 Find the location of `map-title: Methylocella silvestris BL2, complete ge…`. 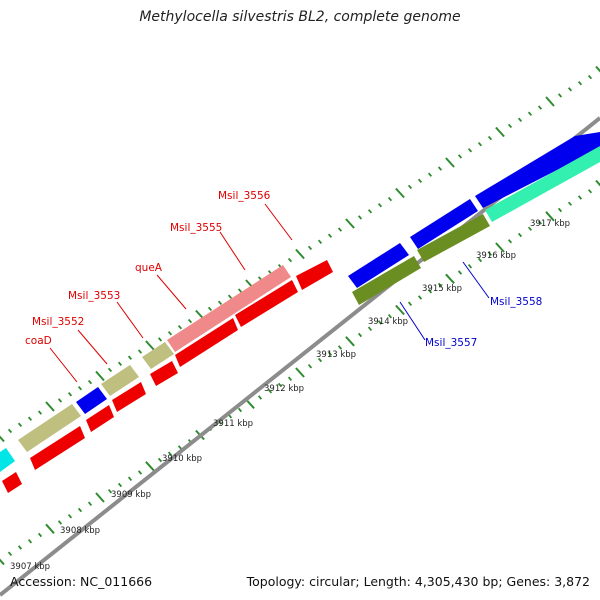

map-title: Methylocella silvestris BL2, complete ge… is located at coordinates (300, 17).